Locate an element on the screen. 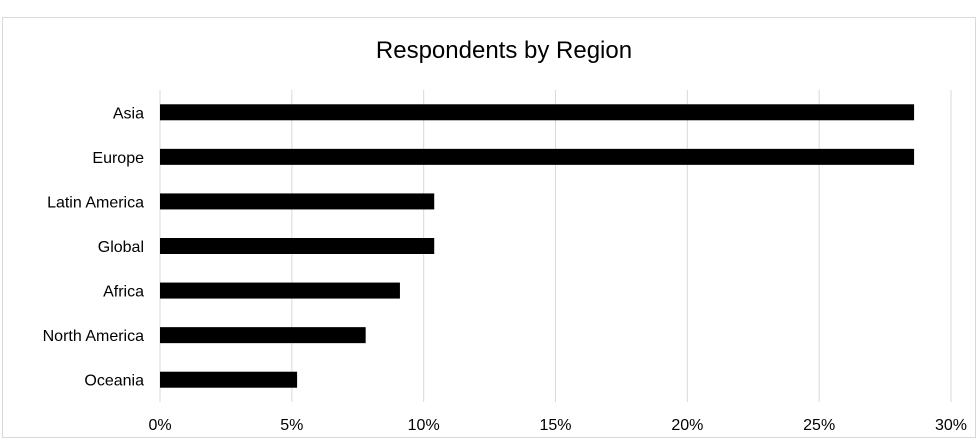 The width and height of the screenshot is (979, 440). x-tick-label: 5% is located at coordinates (291, 425).